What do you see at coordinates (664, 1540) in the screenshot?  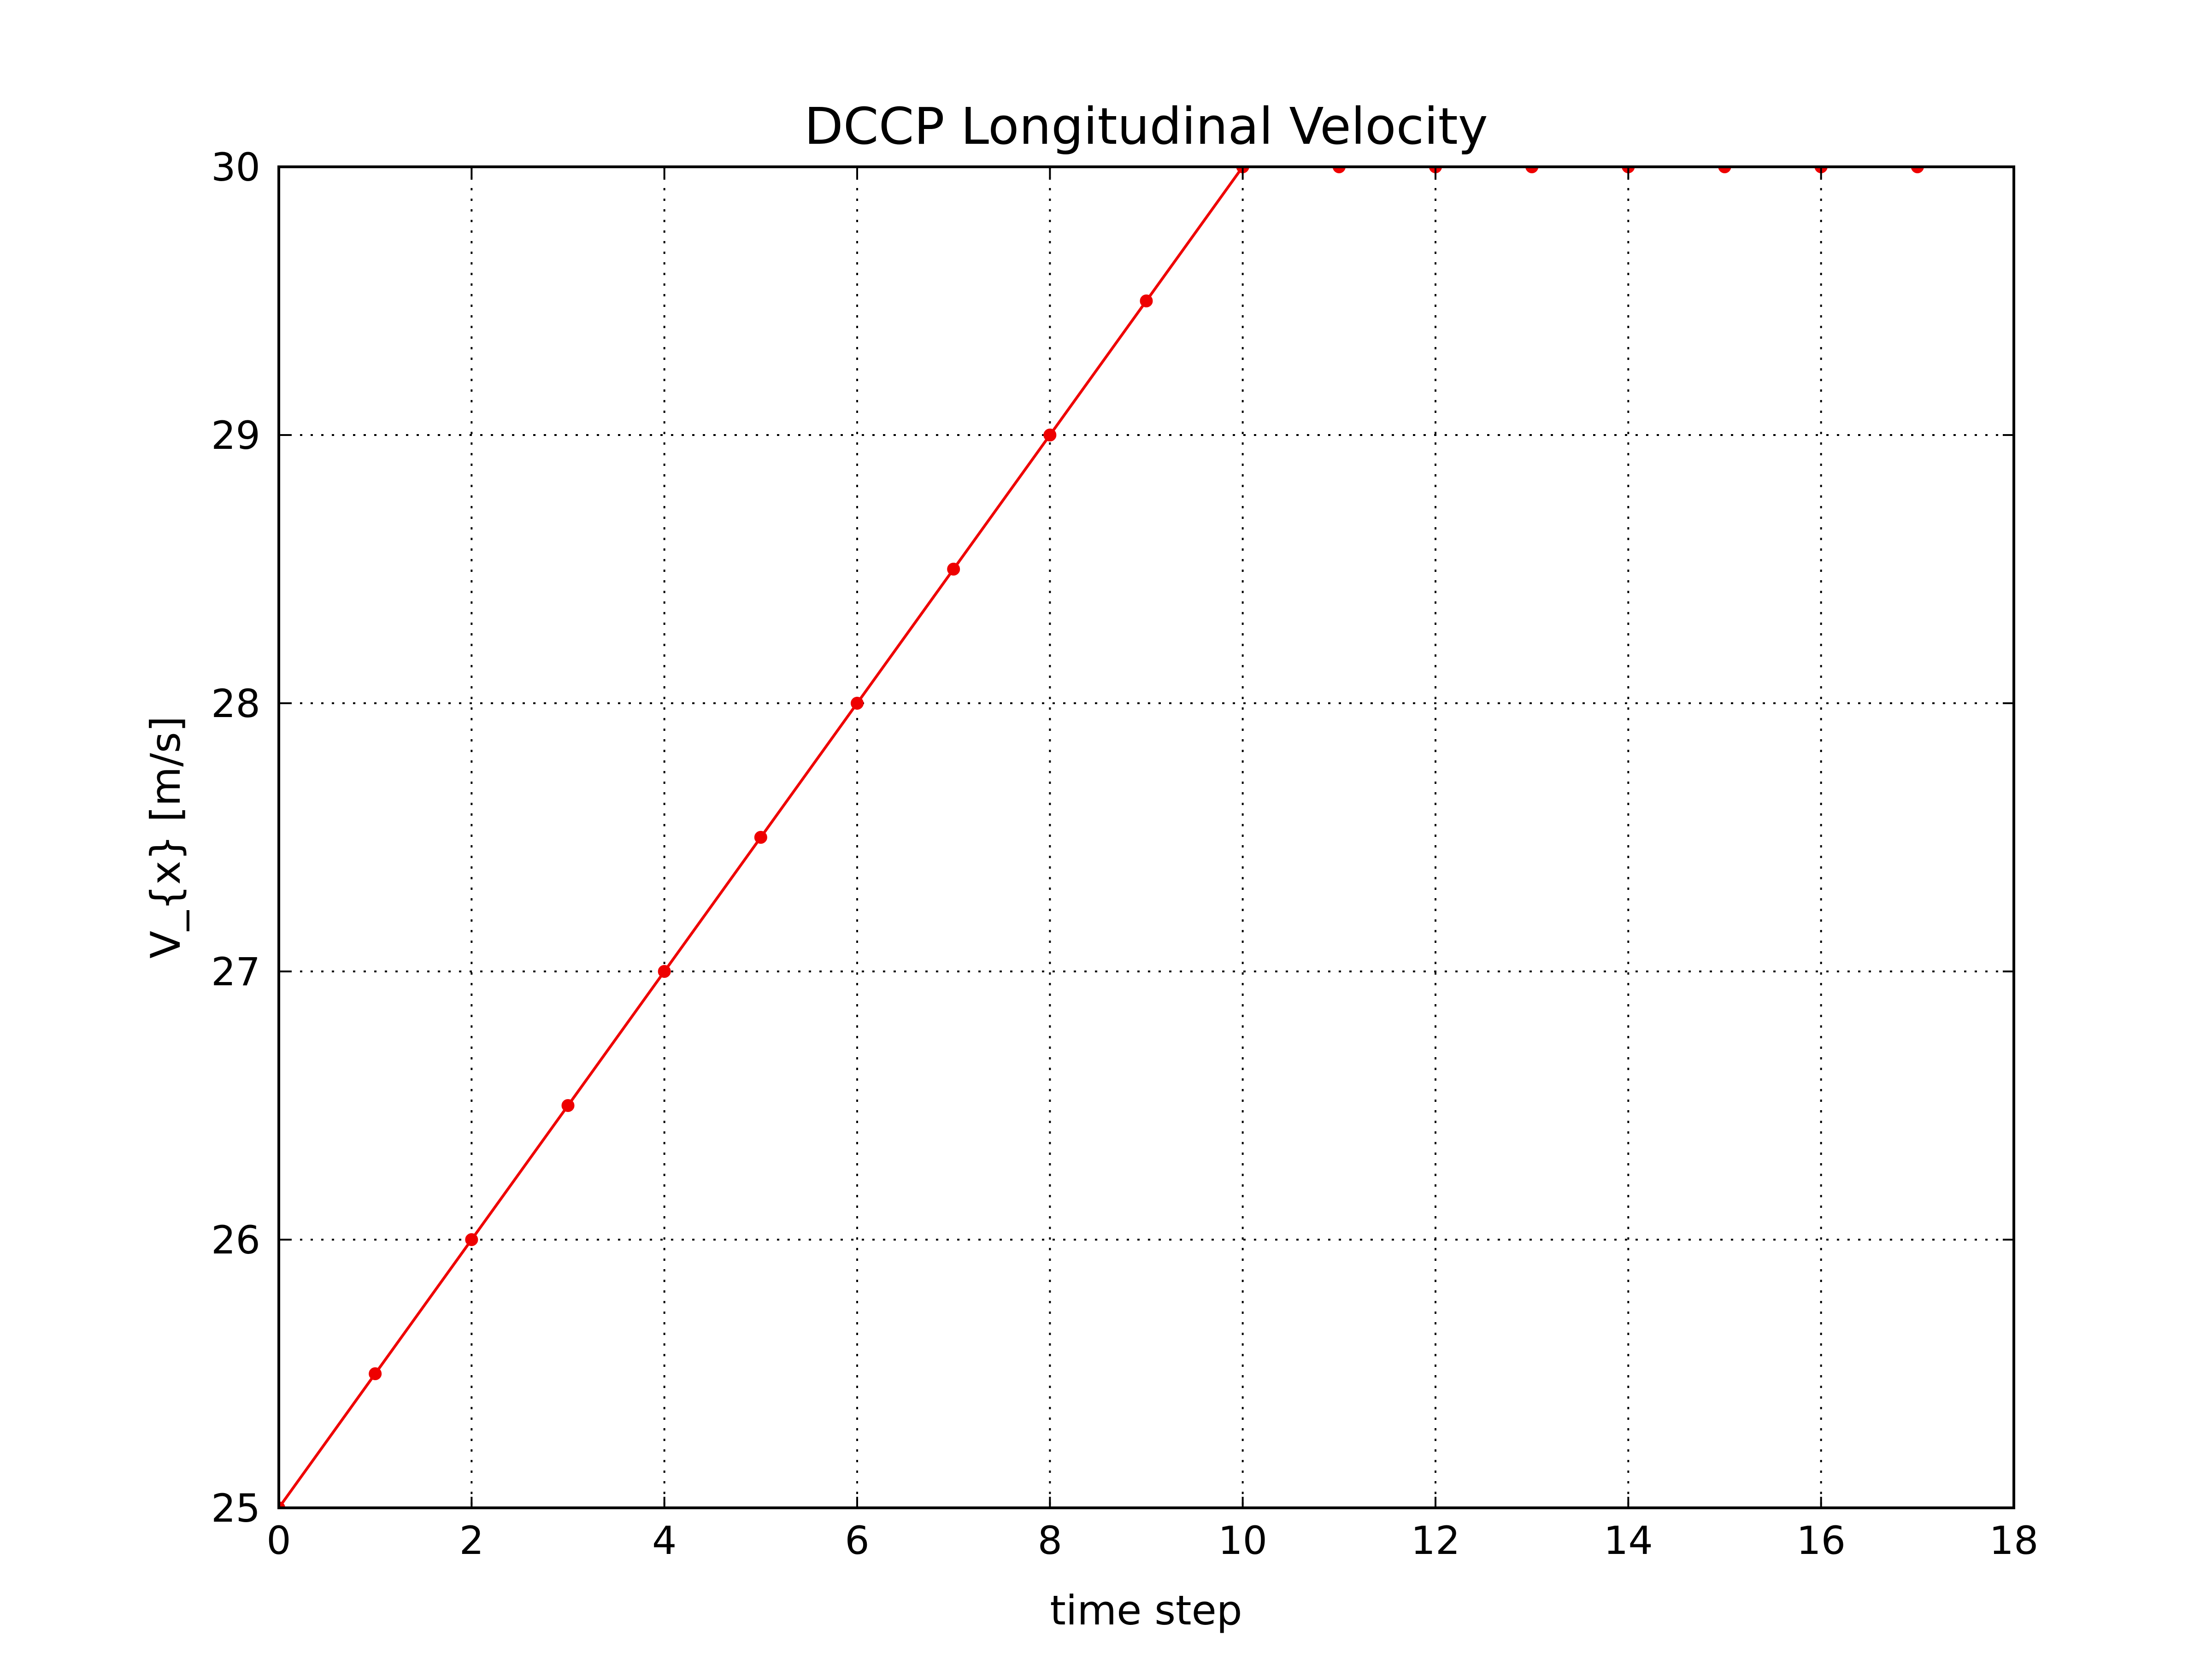 I see `x-tick-label: 4` at bounding box center [664, 1540].